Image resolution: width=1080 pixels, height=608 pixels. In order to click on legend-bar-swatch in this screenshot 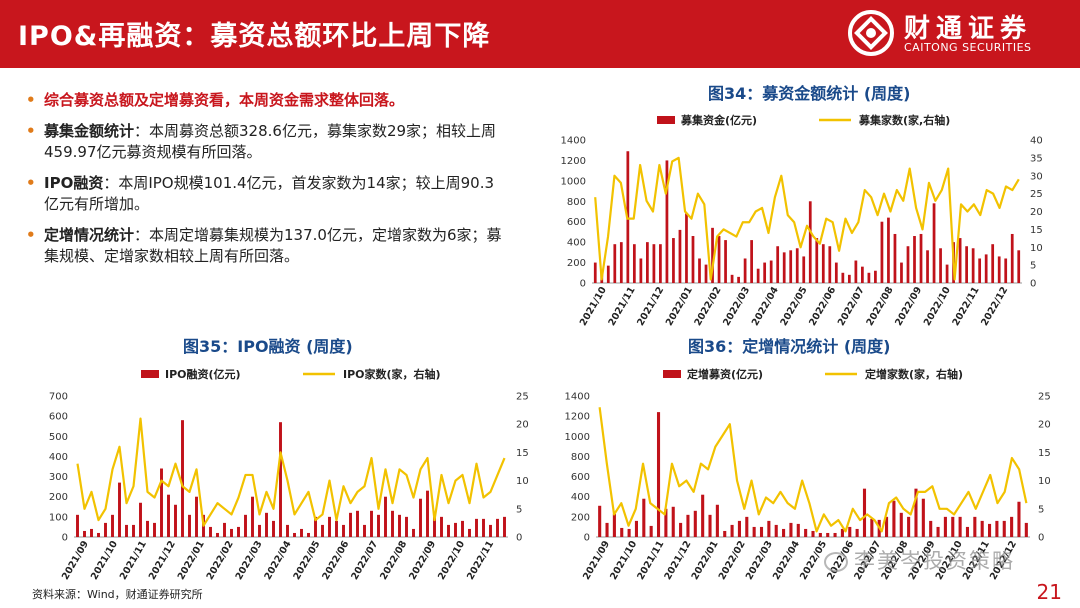, I will do `click(150, 374)`.